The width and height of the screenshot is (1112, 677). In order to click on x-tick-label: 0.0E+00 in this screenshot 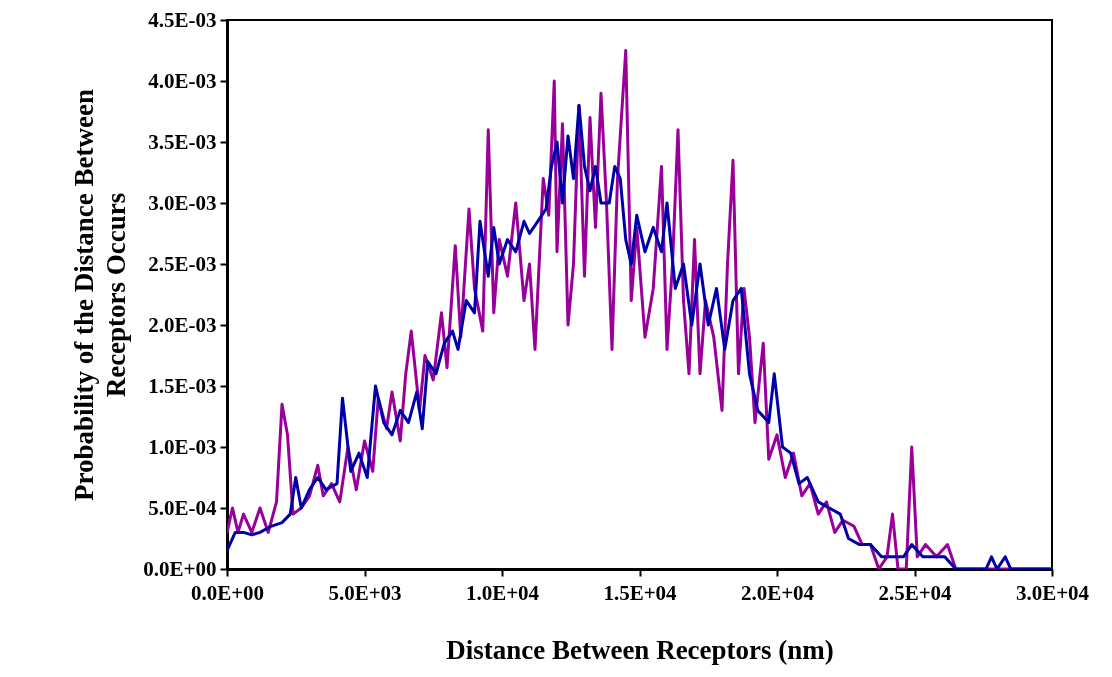, I will do `click(227, 592)`.